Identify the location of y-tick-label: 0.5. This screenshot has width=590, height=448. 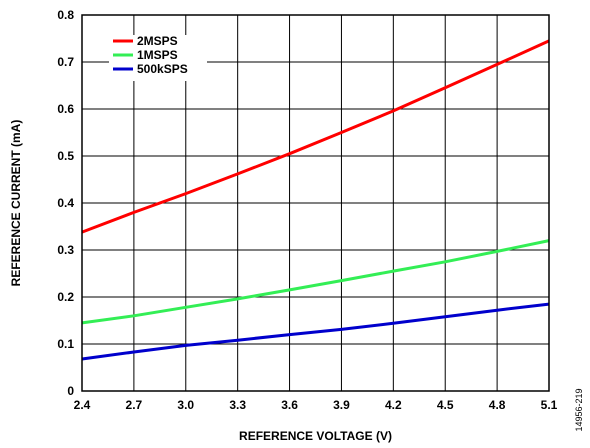
(65, 156).